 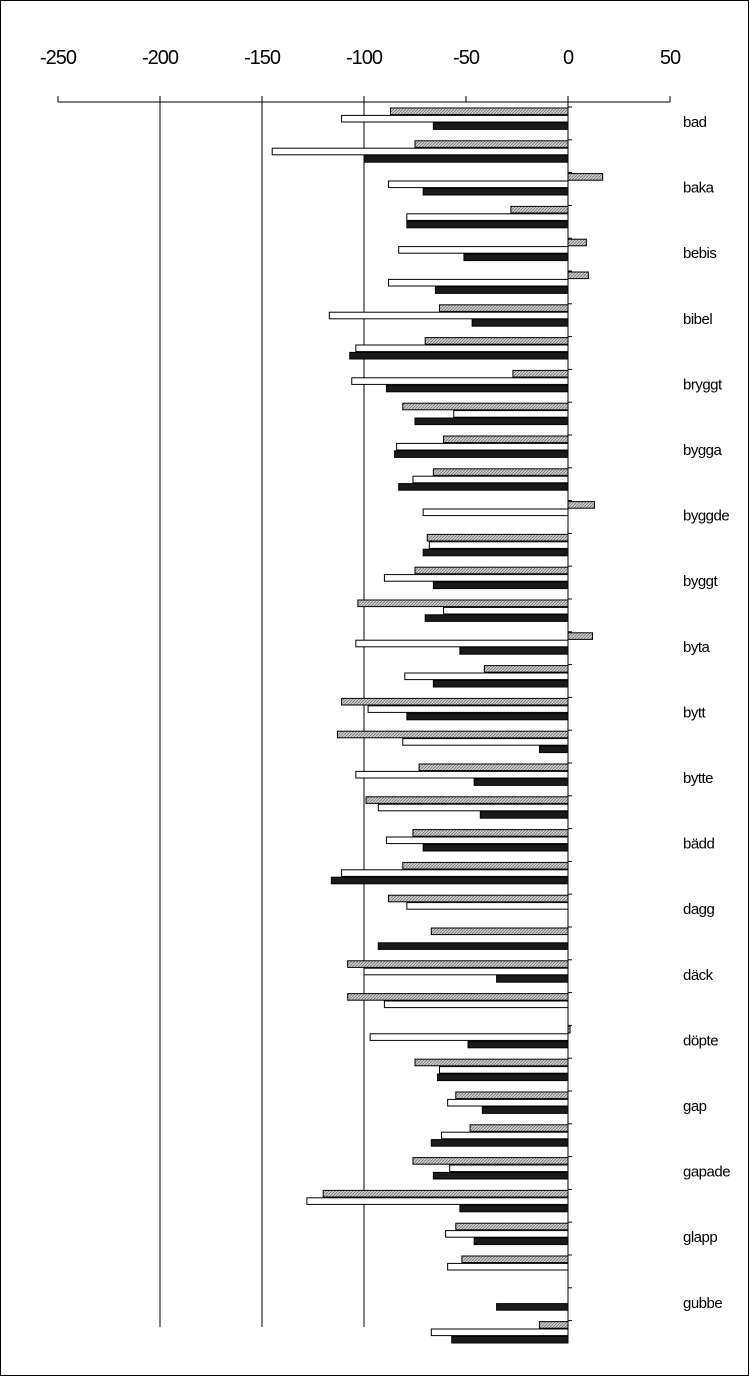 I want to click on x-tick-label: 0, so click(x=568, y=58).